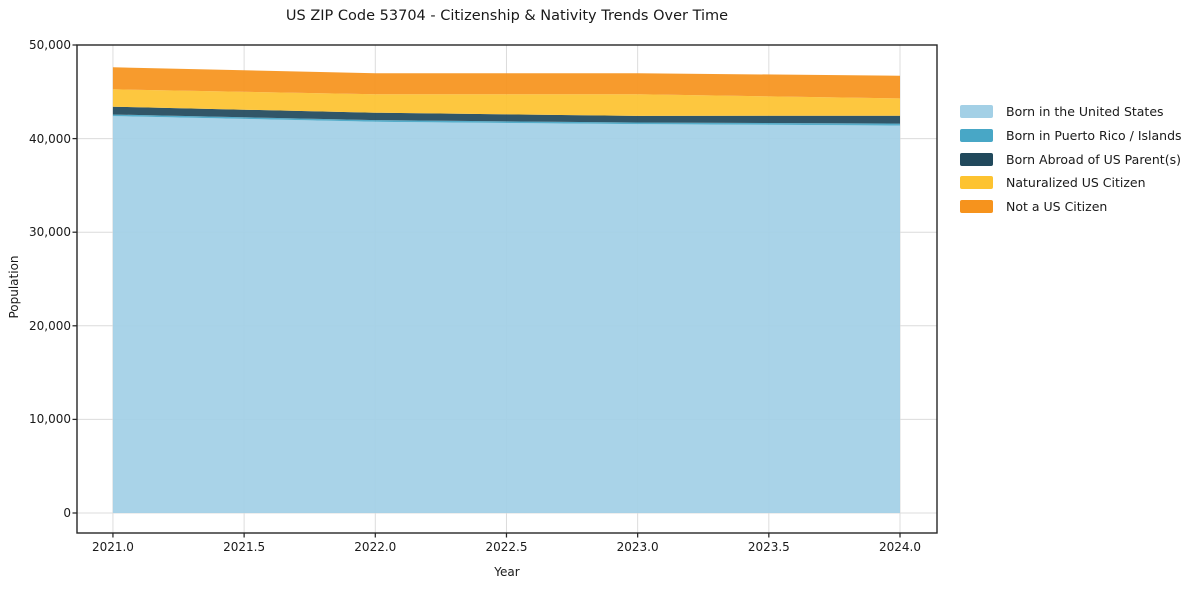 The height and width of the screenshot is (590, 1189). Describe the element at coordinates (900, 547) in the screenshot. I see `x-tick-label: 2024.0` at that location.